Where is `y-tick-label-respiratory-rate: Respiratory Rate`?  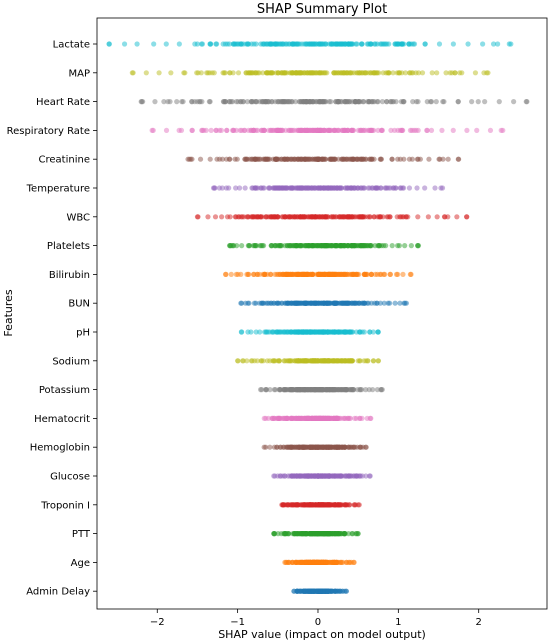 y-tick-label-respiratory-rate: Respiratory Rate is located at coordinates (48, 131).